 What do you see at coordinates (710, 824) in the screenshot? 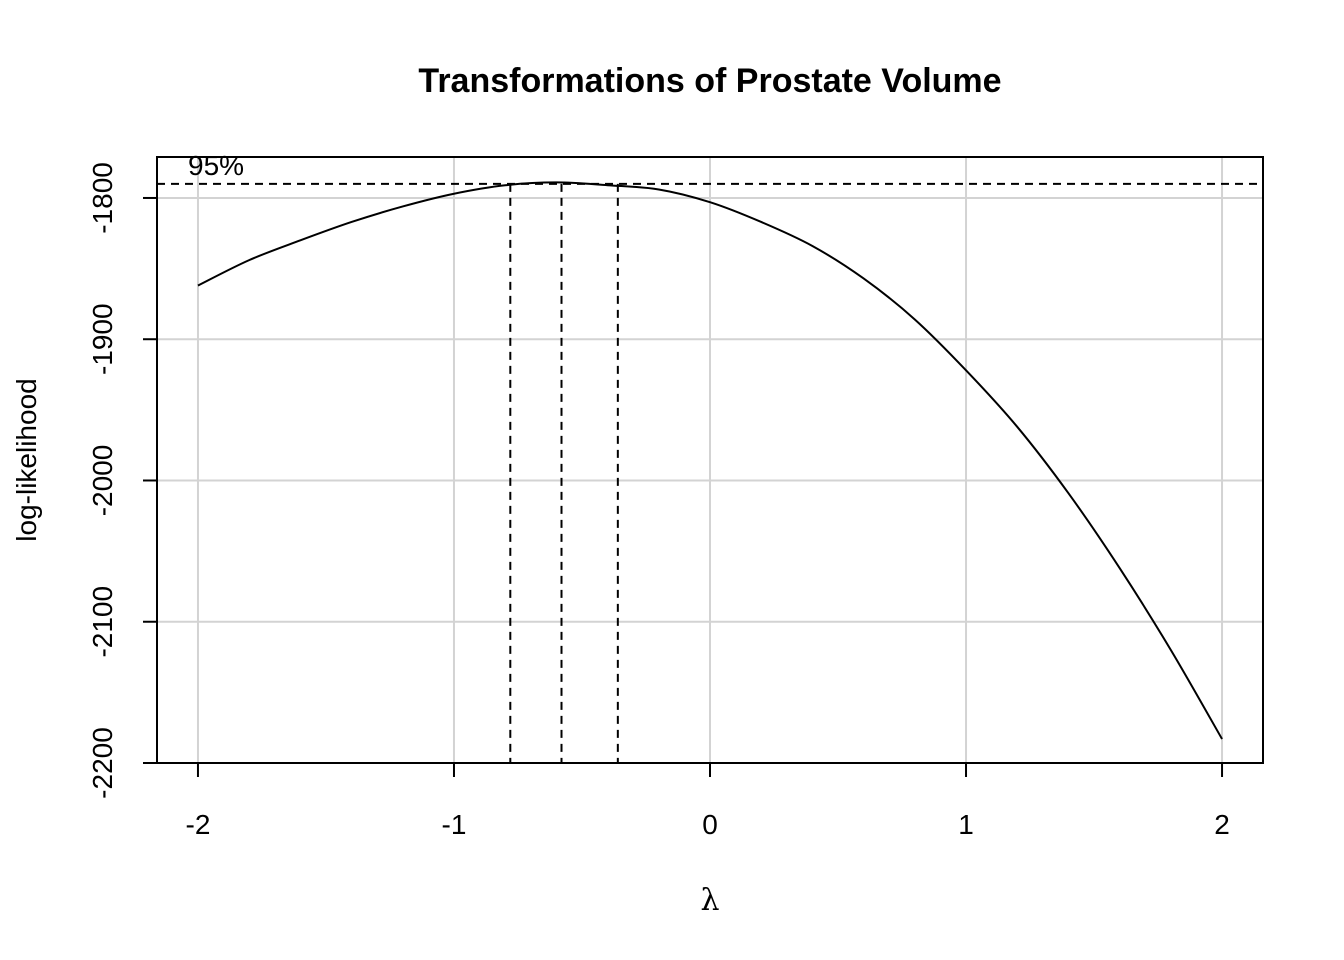
I see `x-tick-label-2: 0` at bounding box center [710, 824].